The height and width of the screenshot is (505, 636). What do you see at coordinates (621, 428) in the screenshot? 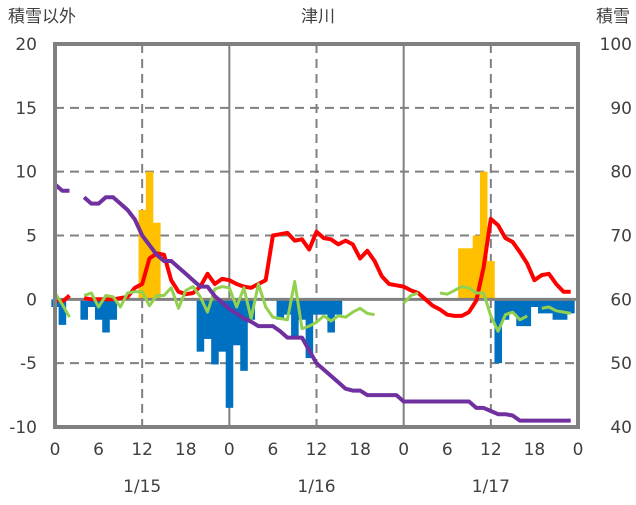
I see `right-y-tick-label: 40` at bounding box center [621, 428].